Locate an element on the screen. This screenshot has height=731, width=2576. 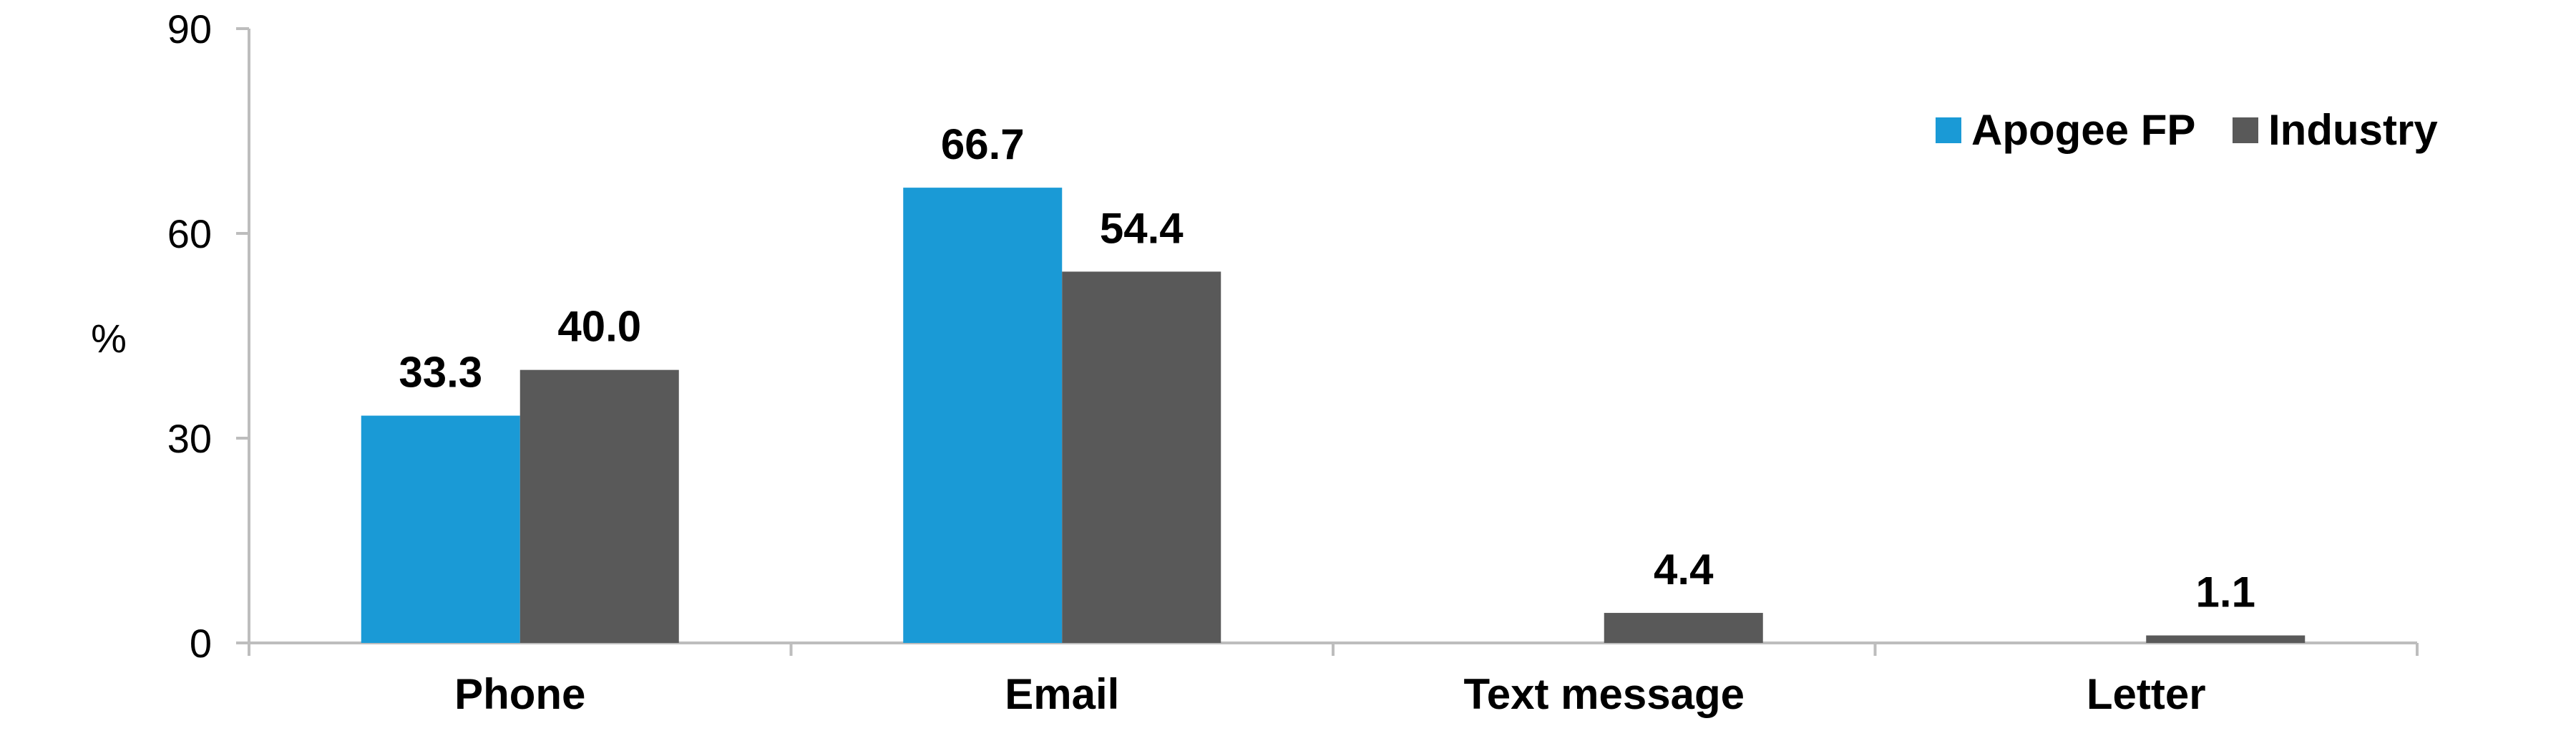
x-category-label: Email is located at coordinates (1062, 694).